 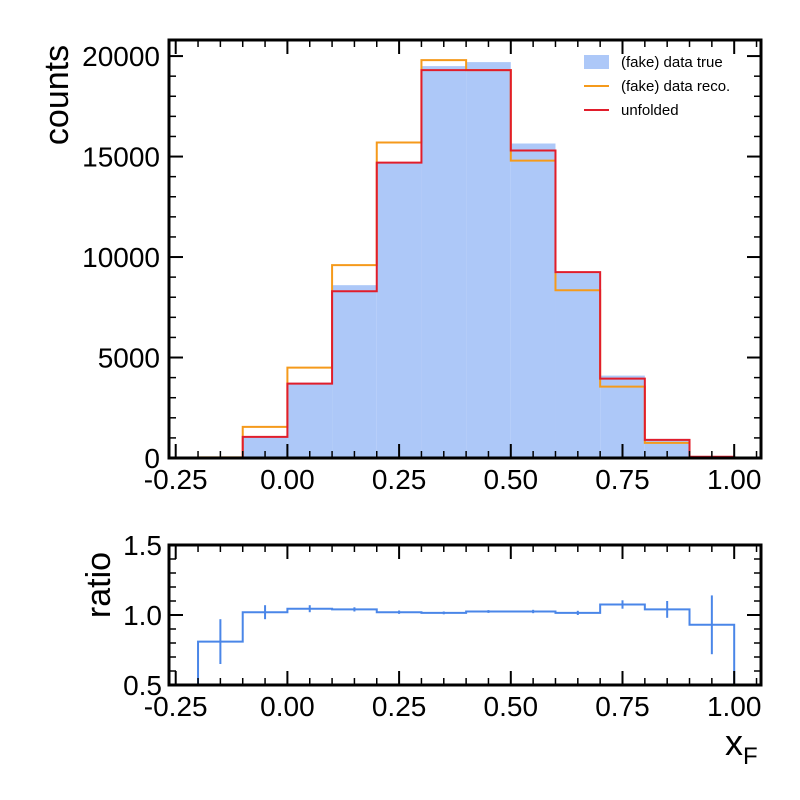 What do you see at coordinates (121, 56) in the screenshot?
I see `y-tick-label: 20000` at bounding box center [121, 56].